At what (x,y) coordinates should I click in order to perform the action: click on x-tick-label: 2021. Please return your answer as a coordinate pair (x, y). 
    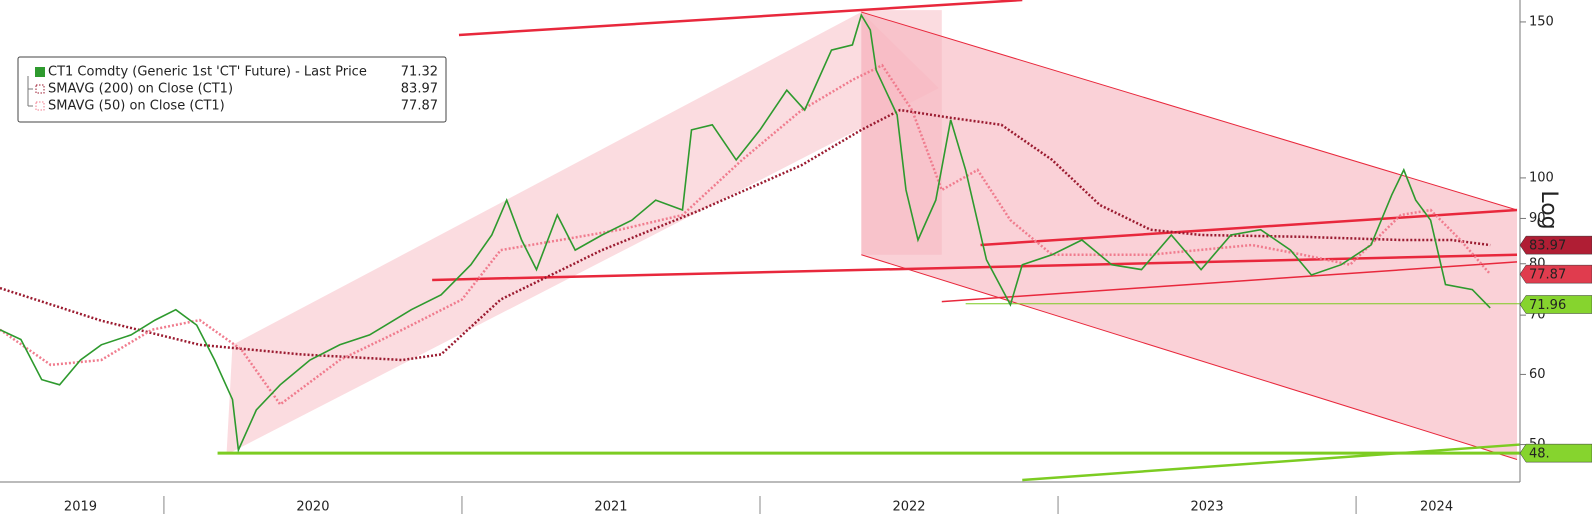
    Looking at the image, I should click on (610, 507).